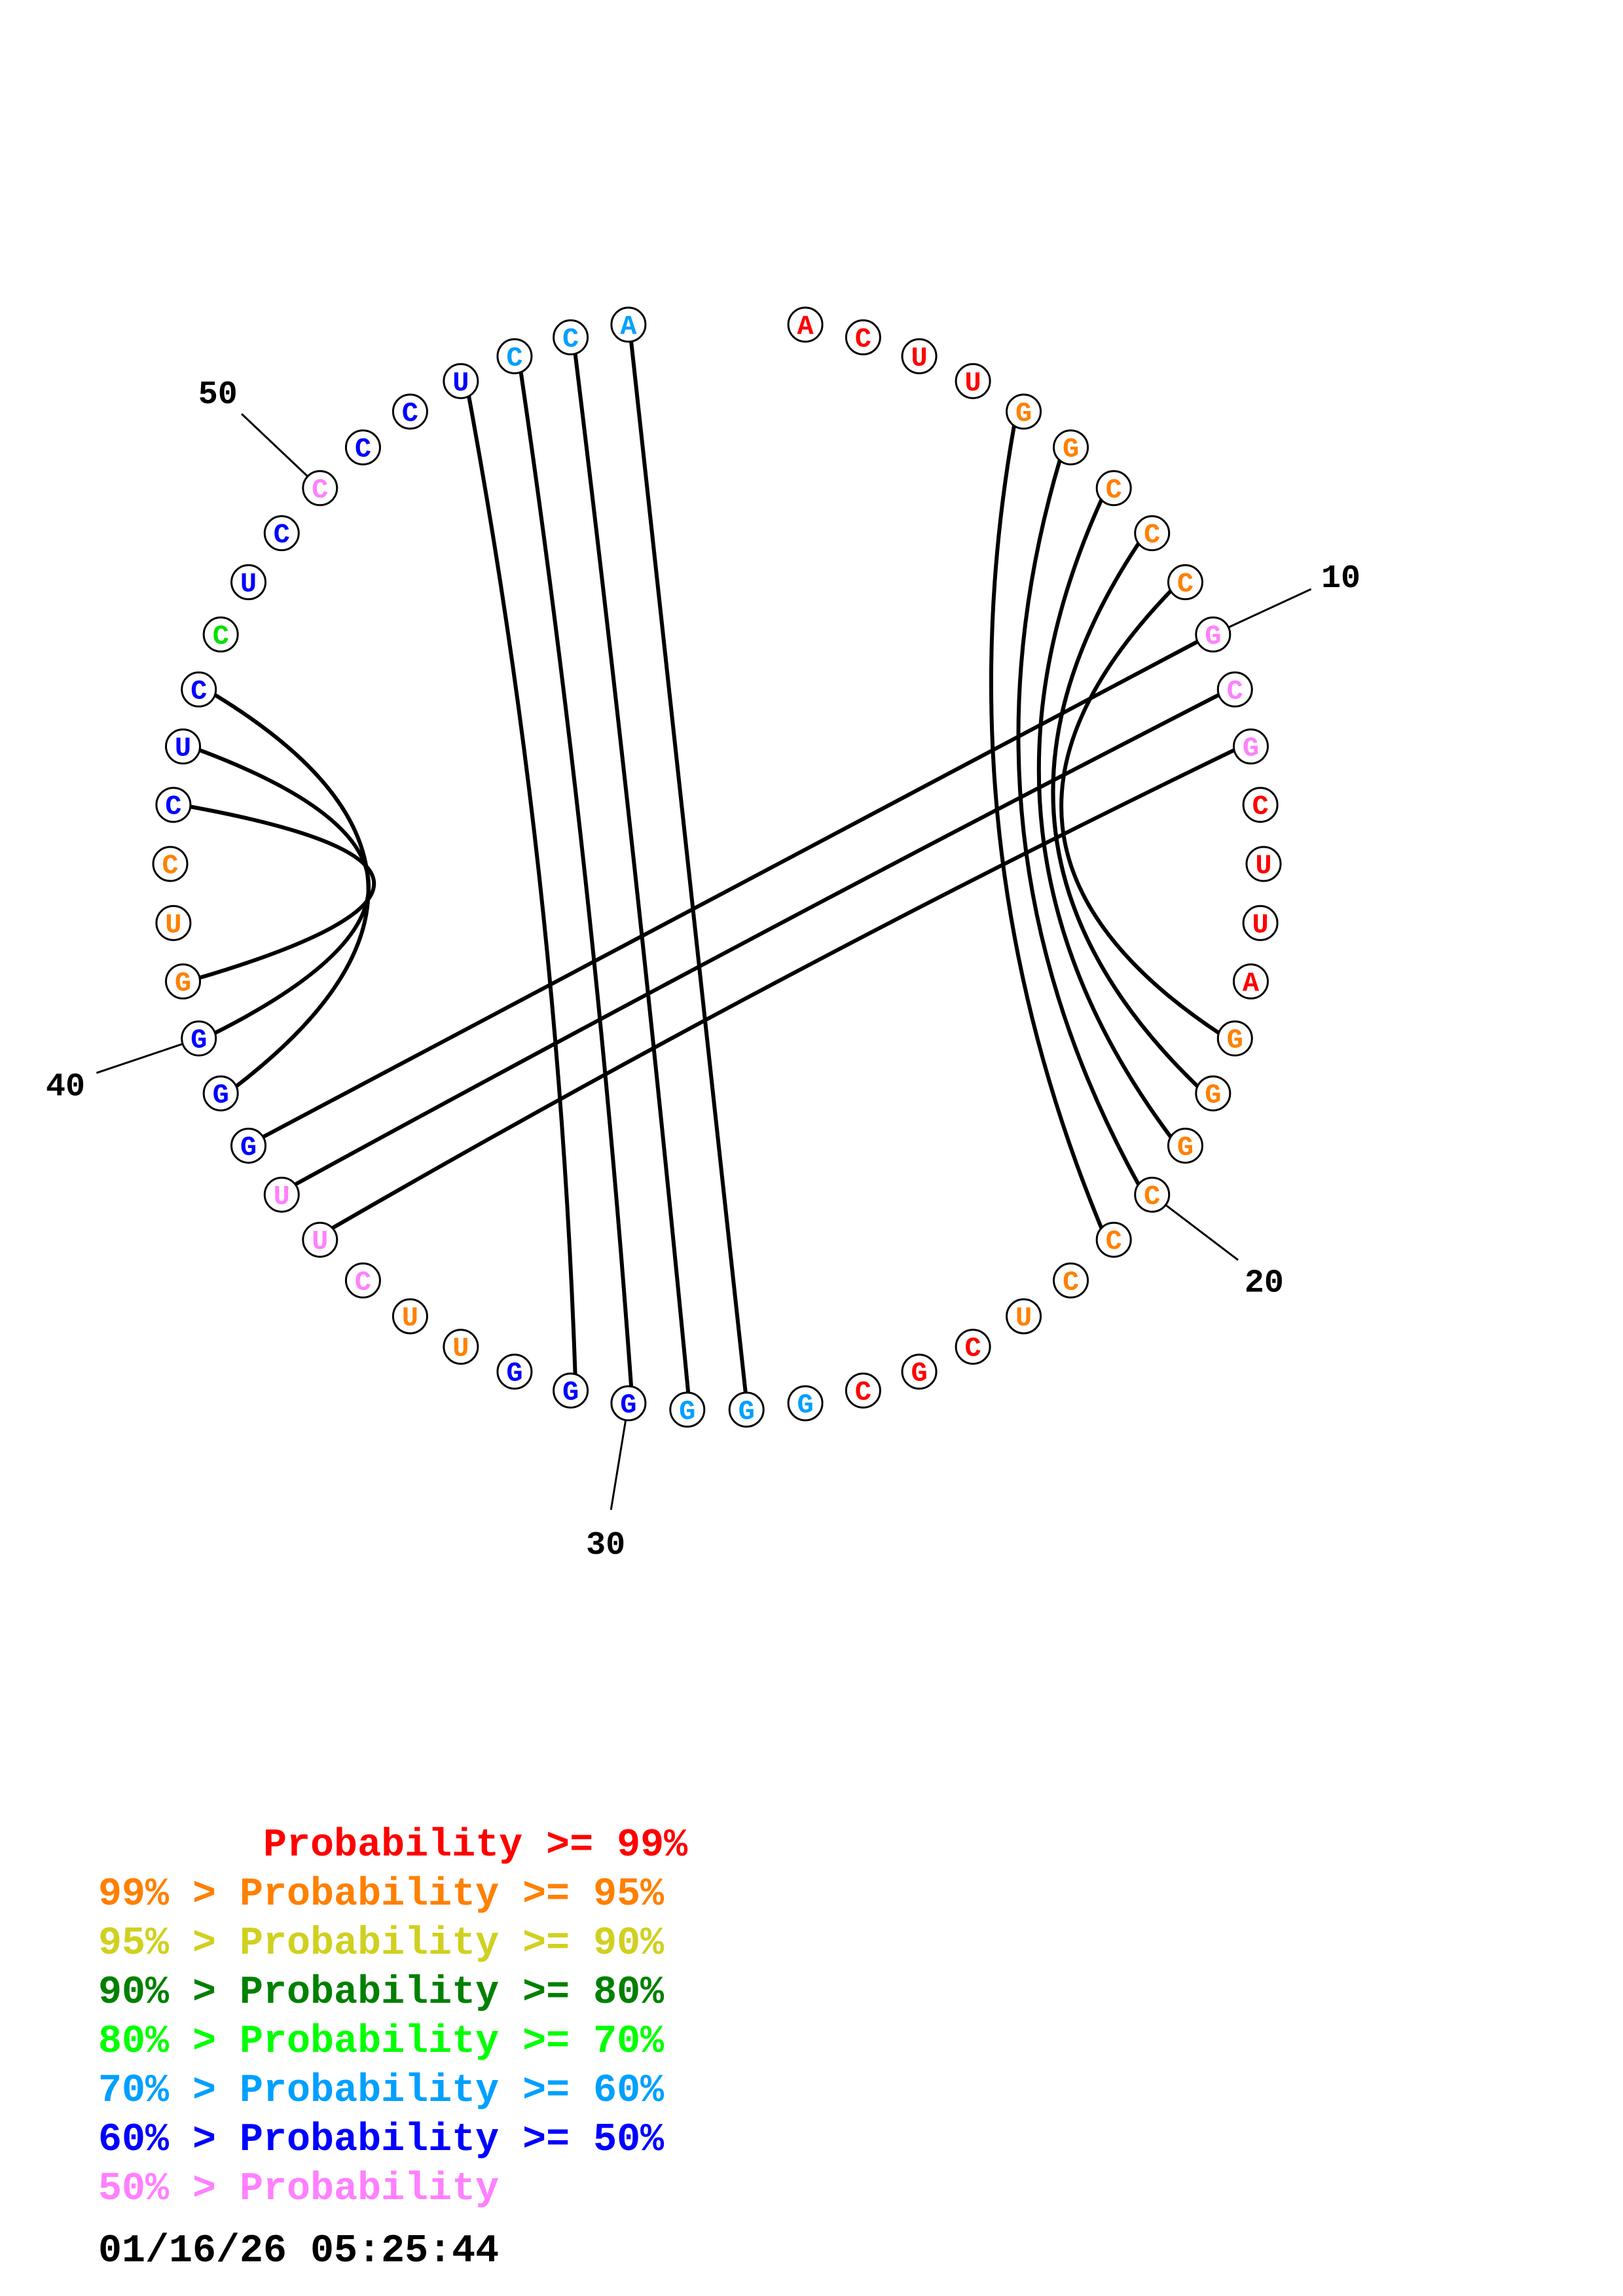  What do you see at coordinates (218, 395) in the screenshot?
I see `position-label: 50` at bounding box center [218, 395].